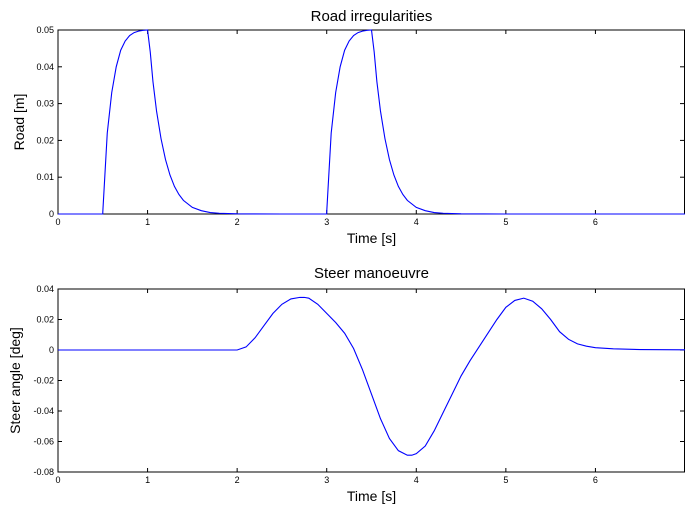 The image size is (685, 508). I want to click on y-axis-label: Steer angle [deg], so click(15, 380).